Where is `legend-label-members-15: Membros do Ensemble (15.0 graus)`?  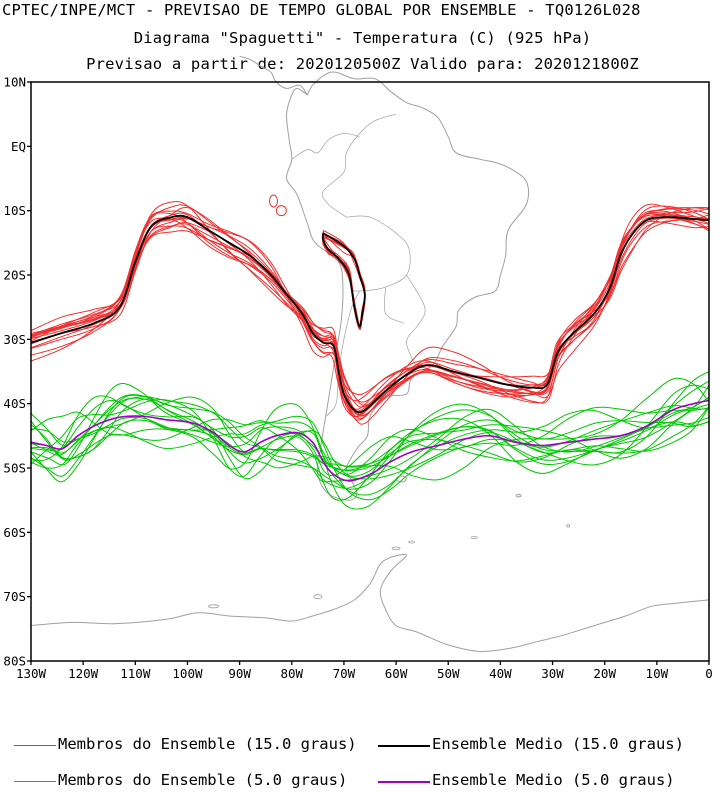 legend-label-members-15: Membros do Ensemble (15.0 graus) is located at coordinates (207, 744).